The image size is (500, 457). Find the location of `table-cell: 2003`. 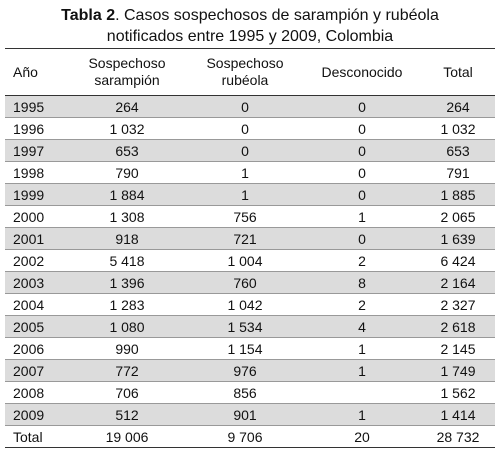

table-cell: 2003 is located at coordinates (36, 282).